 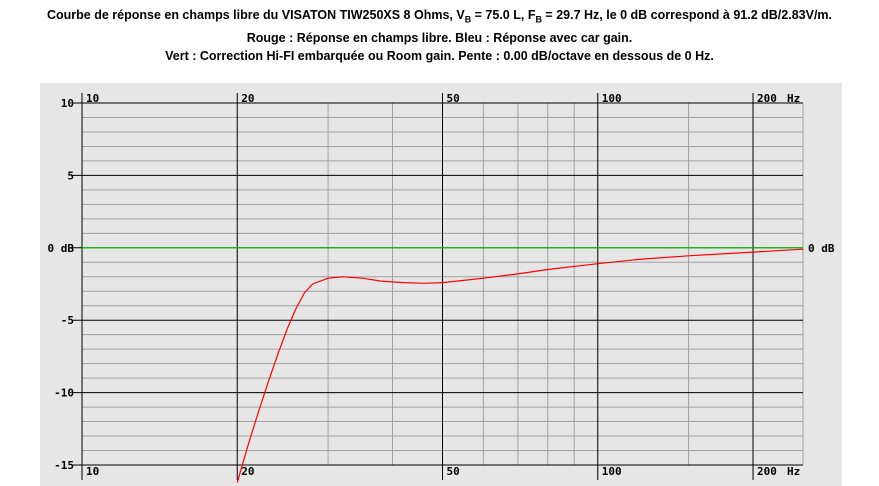 I want to click on x-tick-label-bottom: 100, so click(x=612, y=471).